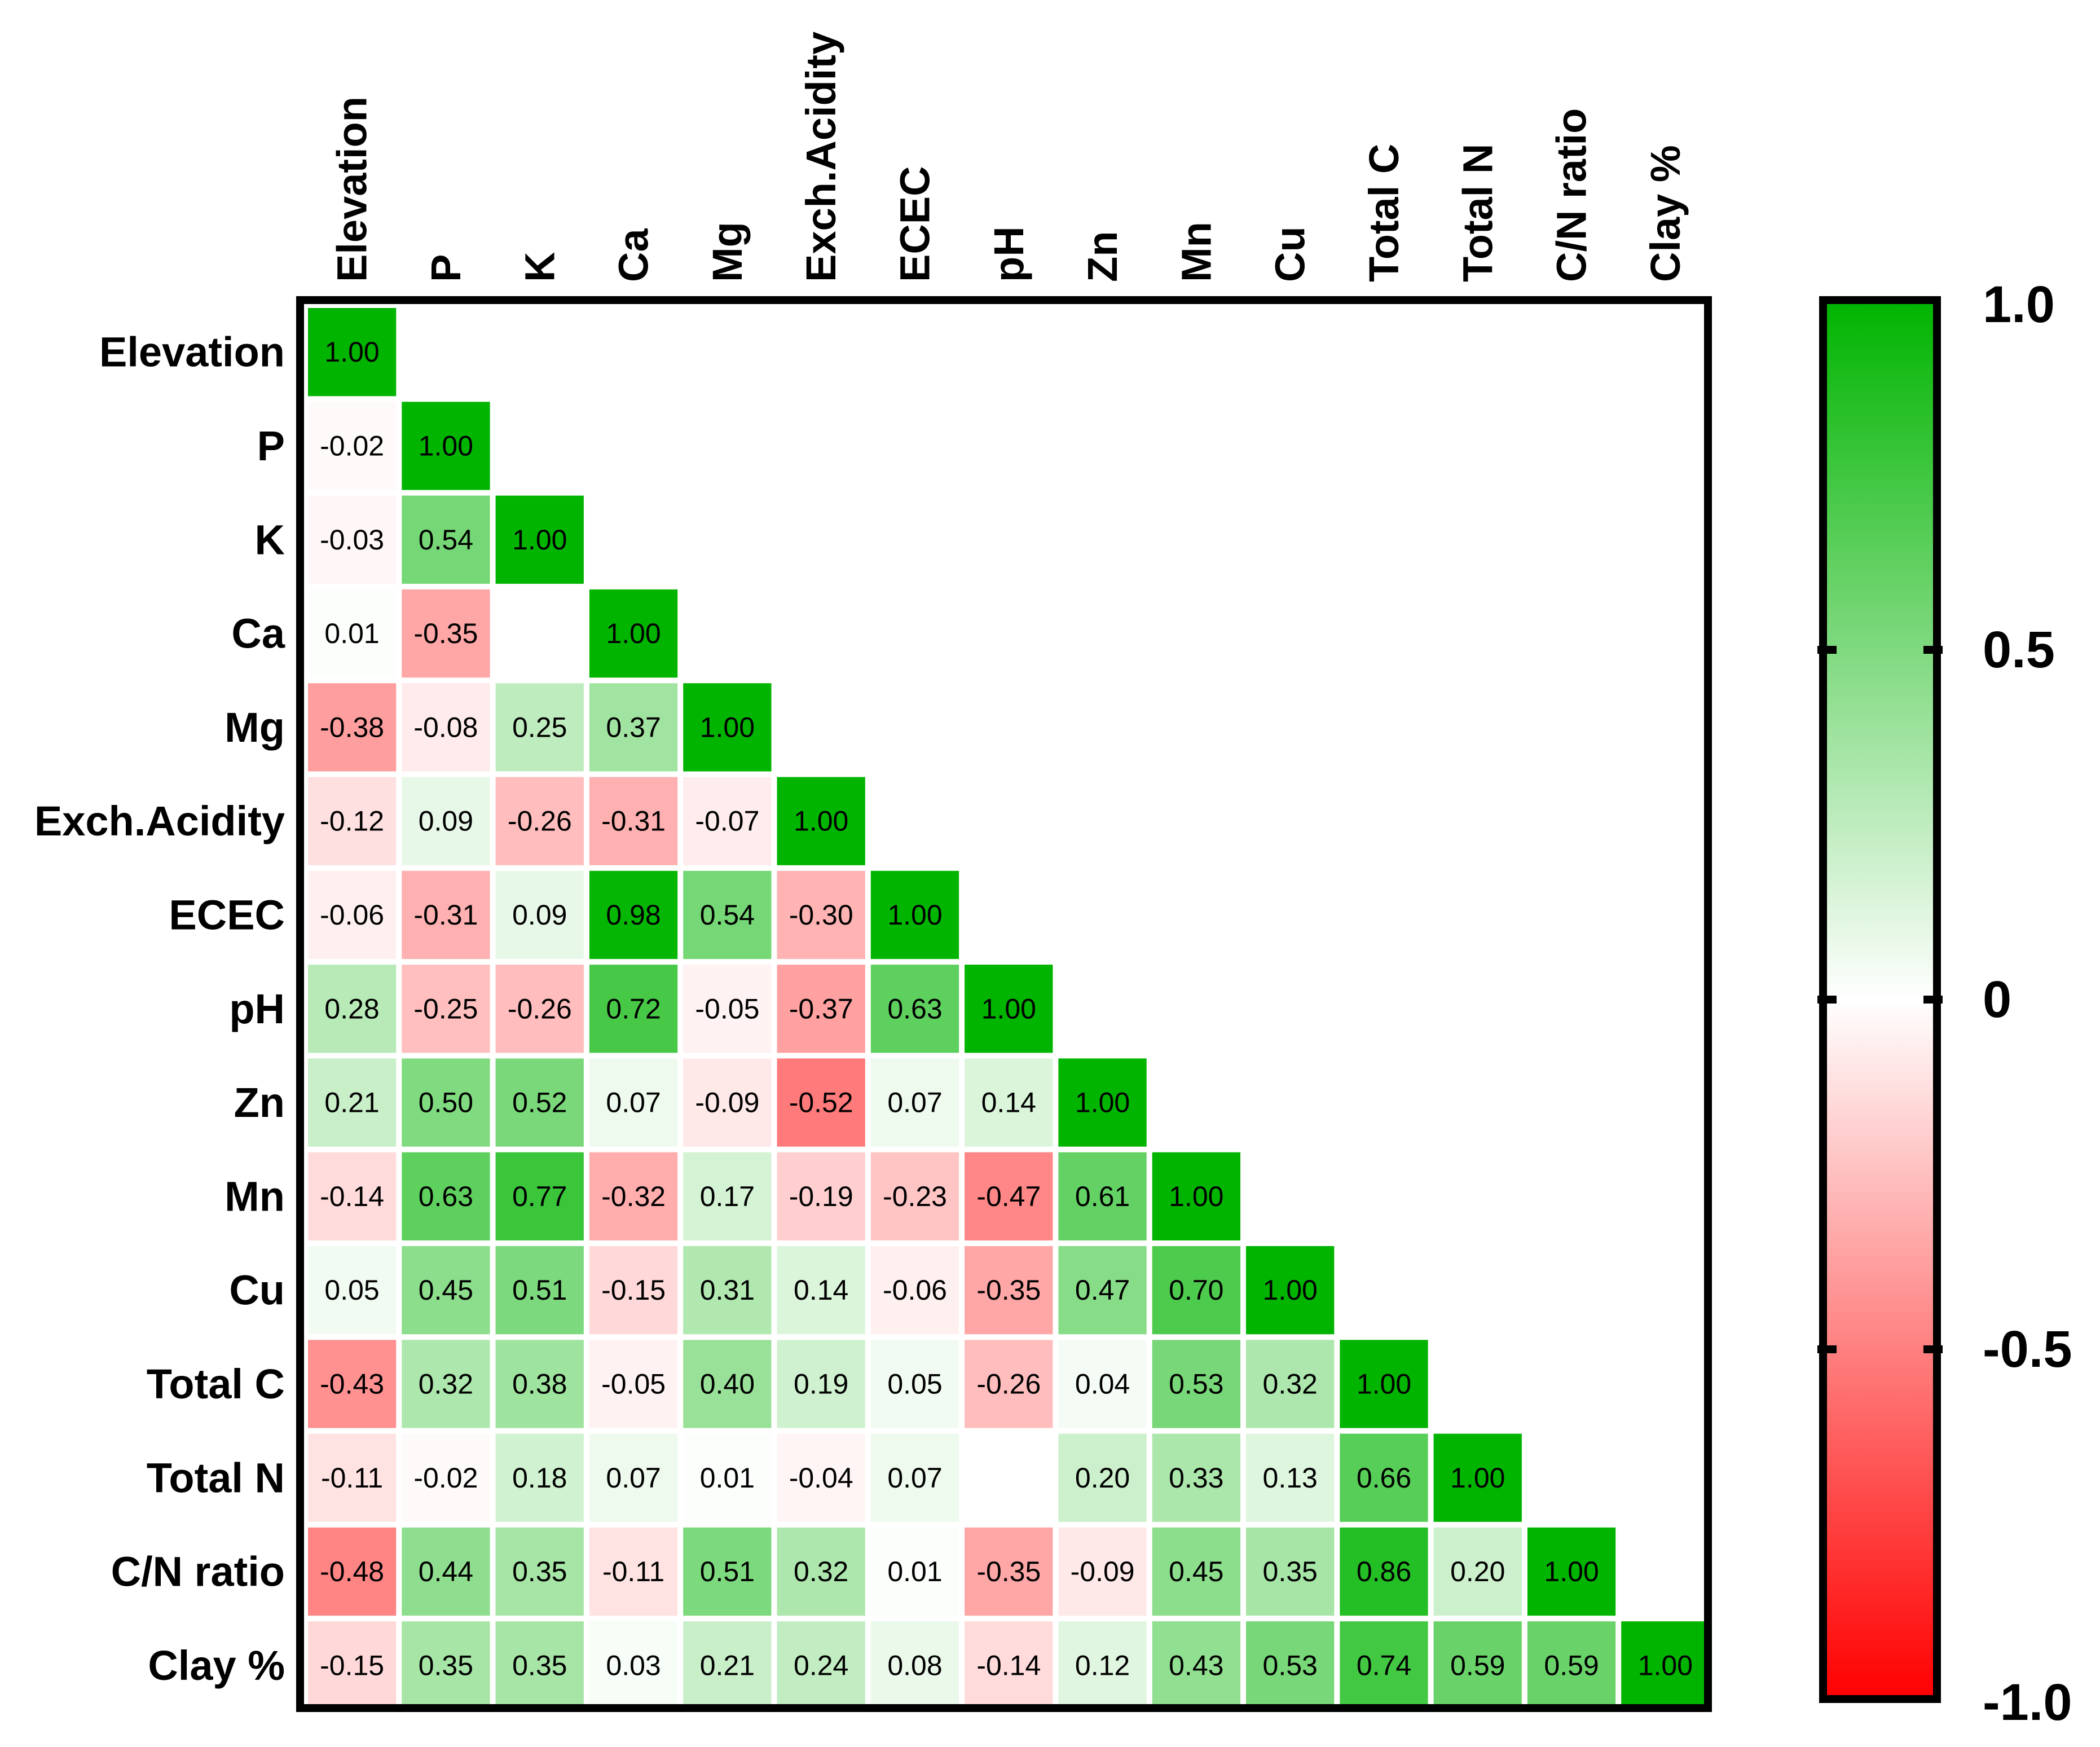 The height and width of the screenshot is (1747, 2100). Describe the element at coordinates (352, 189) in the screenshot. I see `column-label-elevation: Elevation` at that location.